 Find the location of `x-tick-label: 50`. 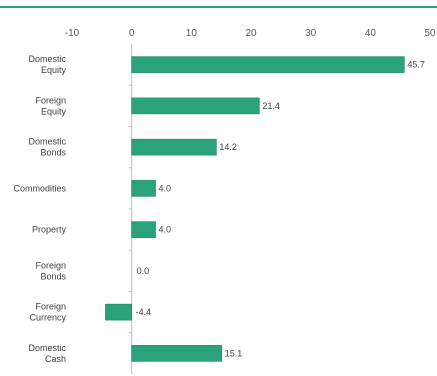

x-tick-label: 50 is located at coordinates (430, 33).